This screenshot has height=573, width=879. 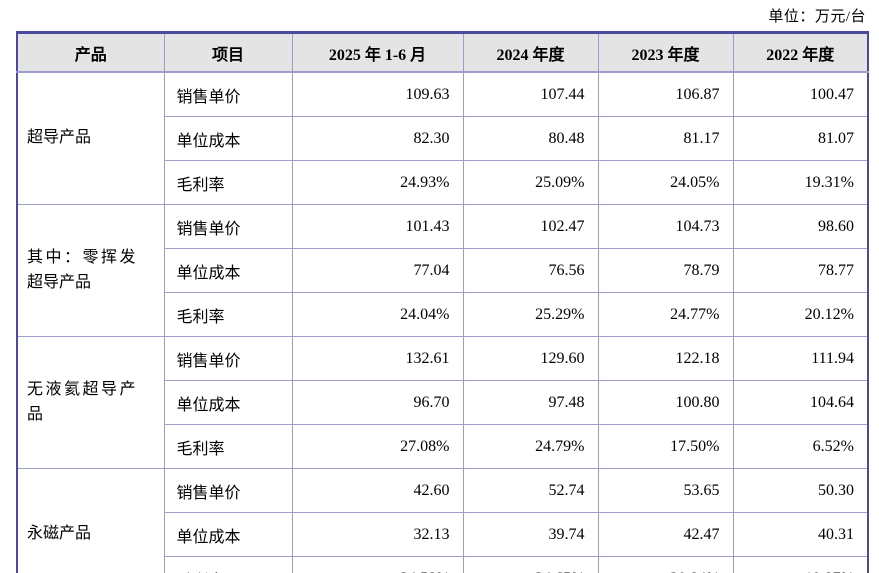 I want to click on value-cell: 101.43, so click(x=377, y=226).